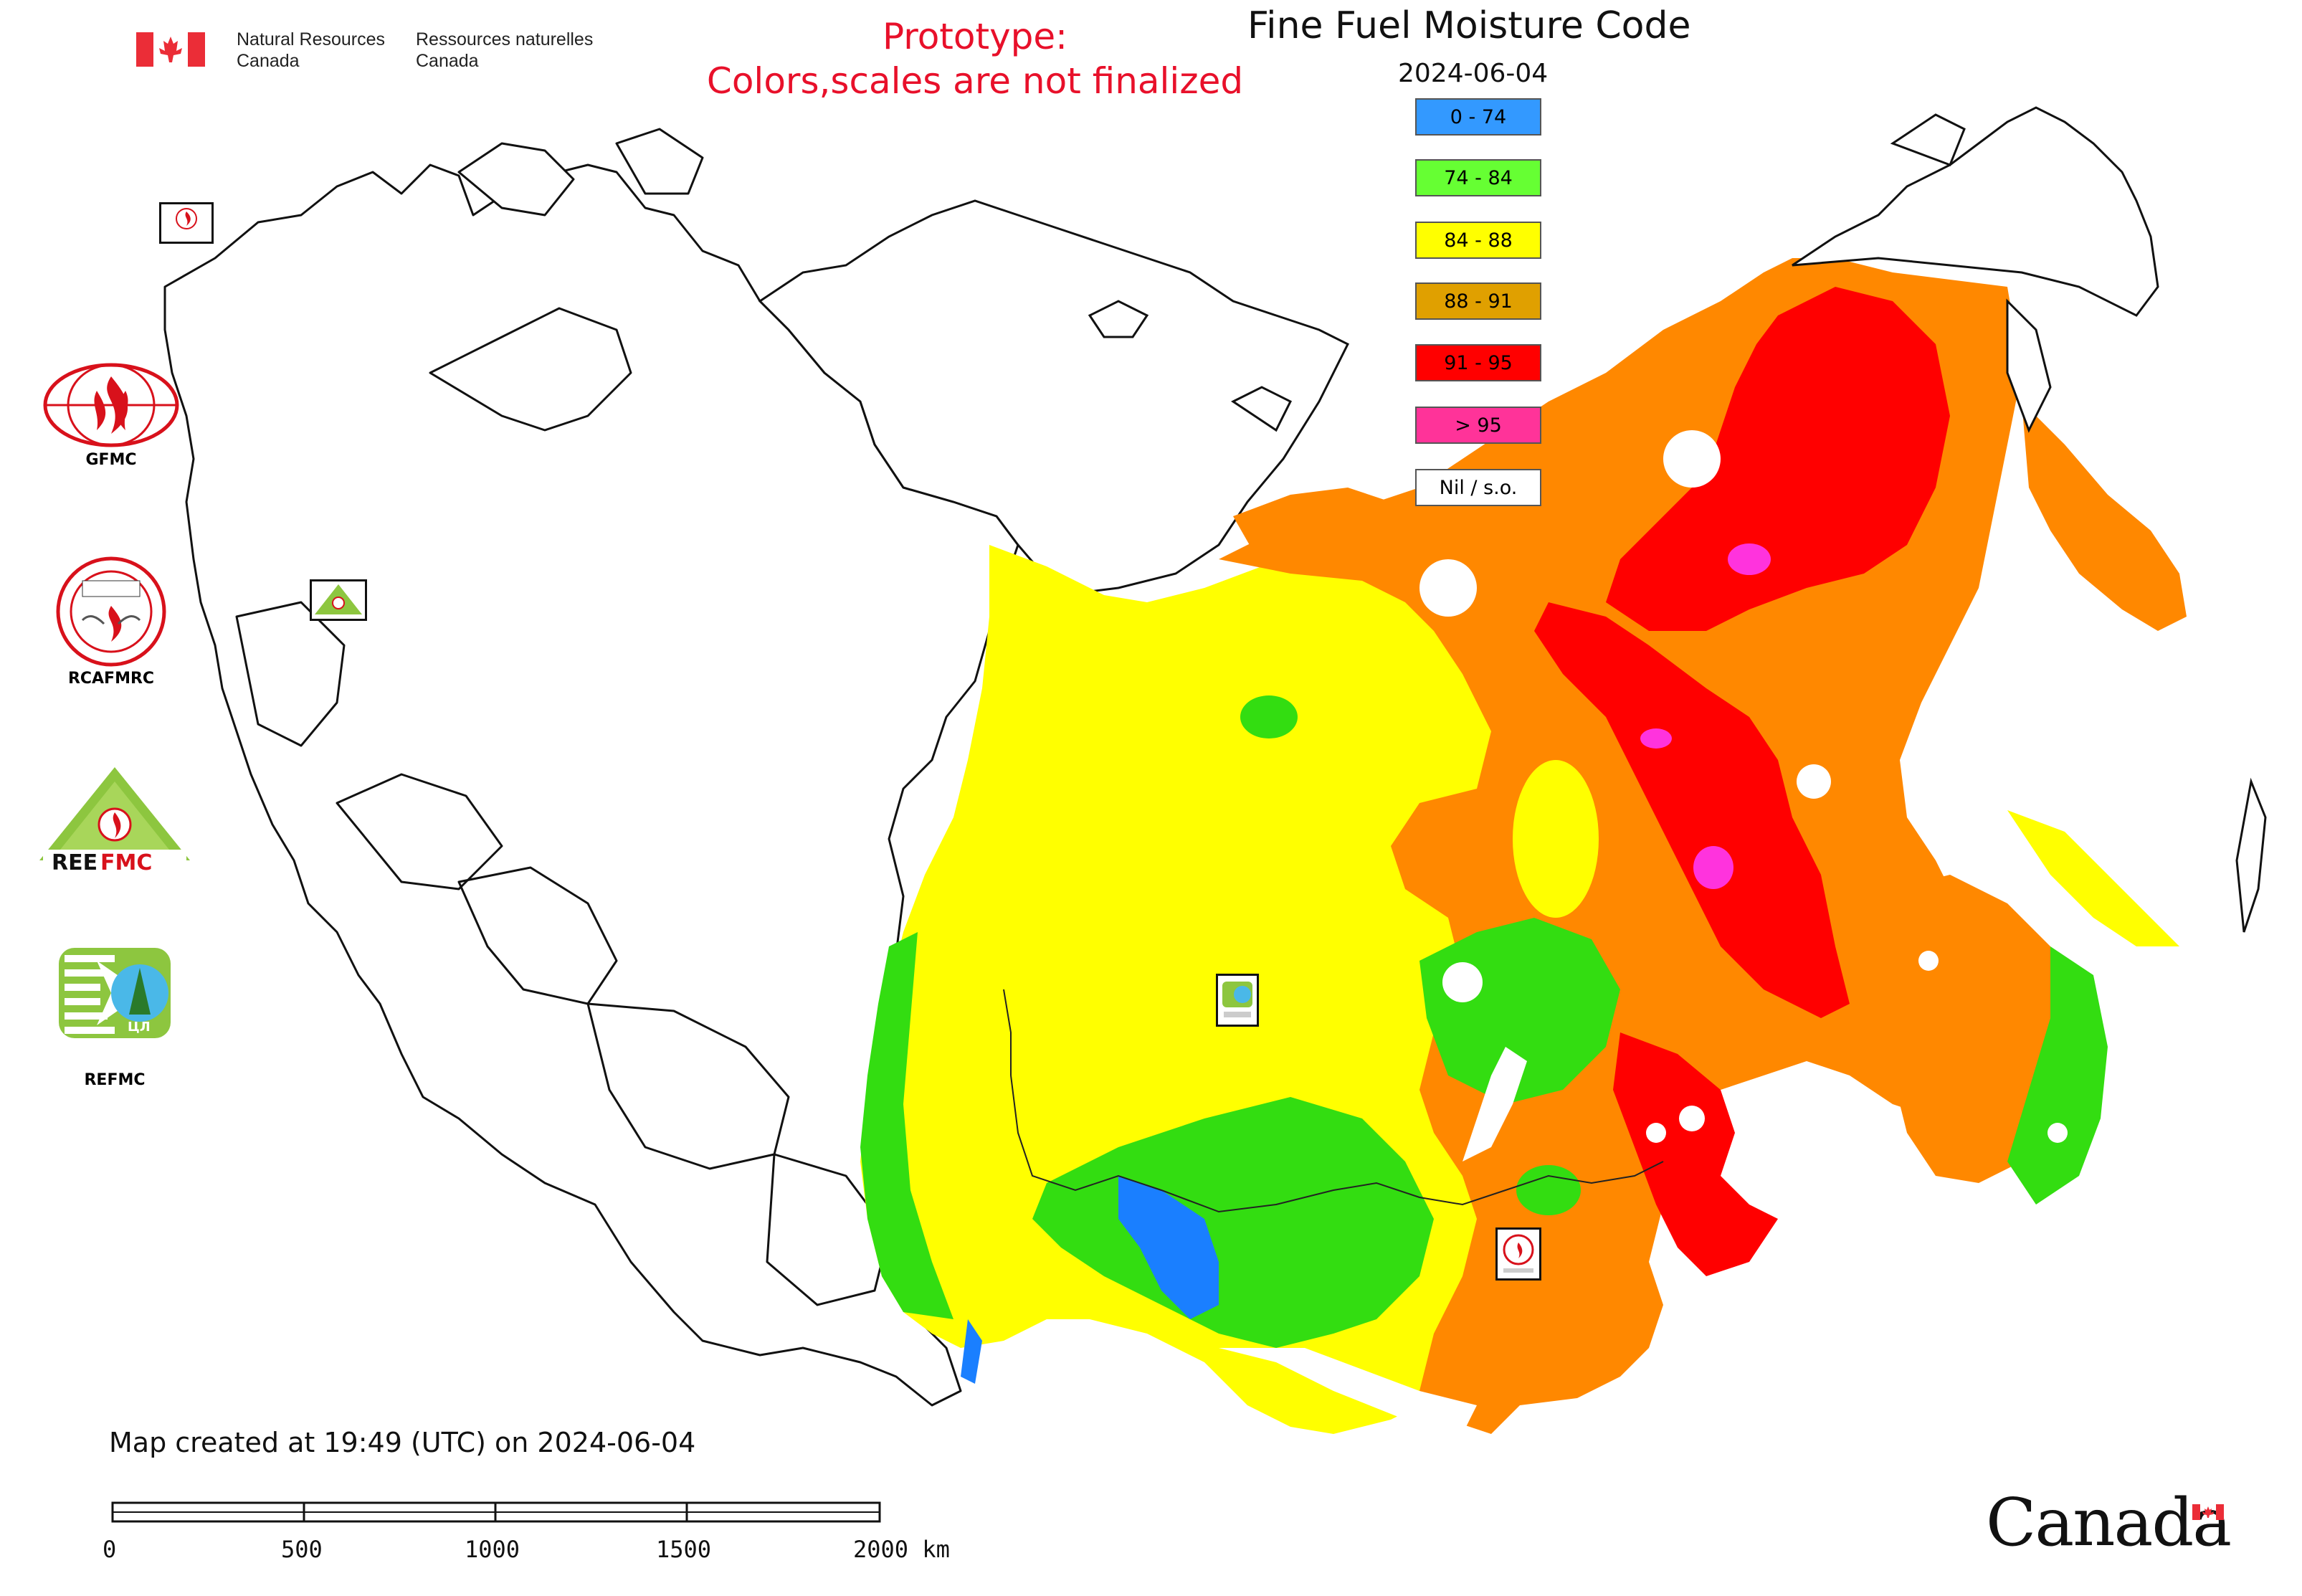 This screenshot has height=1596, width=2302. I want to click on canada-wordmark: Canada, so click(2109, 1523).